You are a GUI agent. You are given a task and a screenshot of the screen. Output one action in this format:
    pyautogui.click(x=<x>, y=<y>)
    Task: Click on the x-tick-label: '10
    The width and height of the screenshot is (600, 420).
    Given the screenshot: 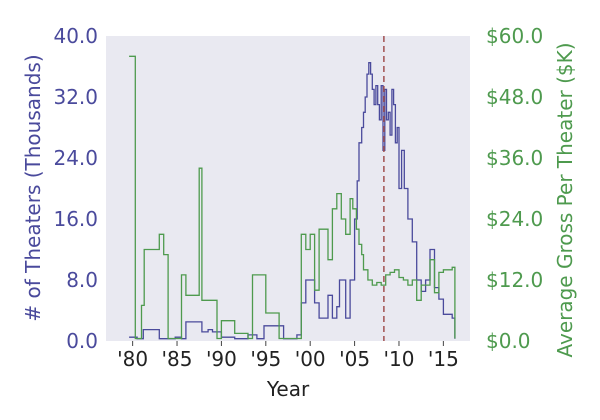 What is the action you would take?
    pyautogui.click(x=398, y=359)
    